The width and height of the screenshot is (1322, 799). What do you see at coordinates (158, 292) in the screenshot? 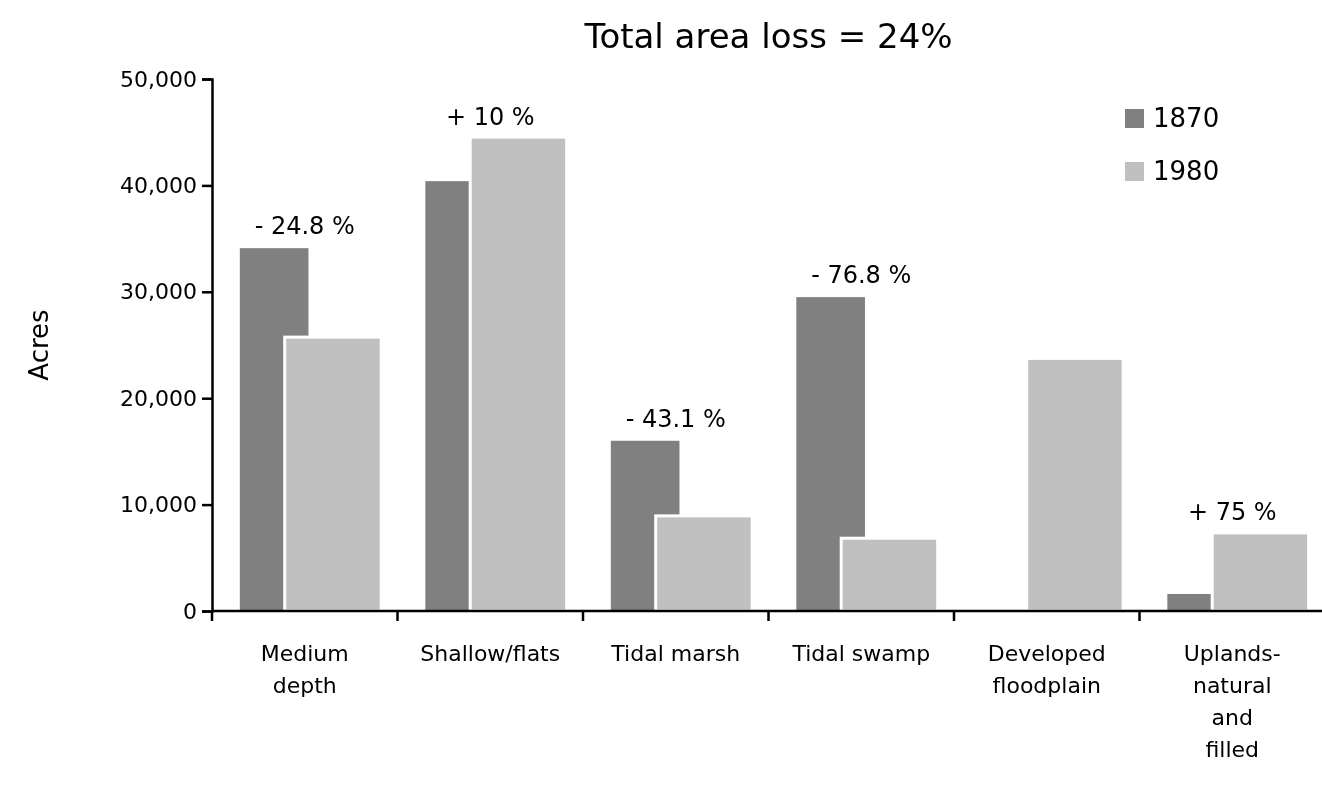
I see `y-tick-label: 30,000` at bounding box center [158, 292].